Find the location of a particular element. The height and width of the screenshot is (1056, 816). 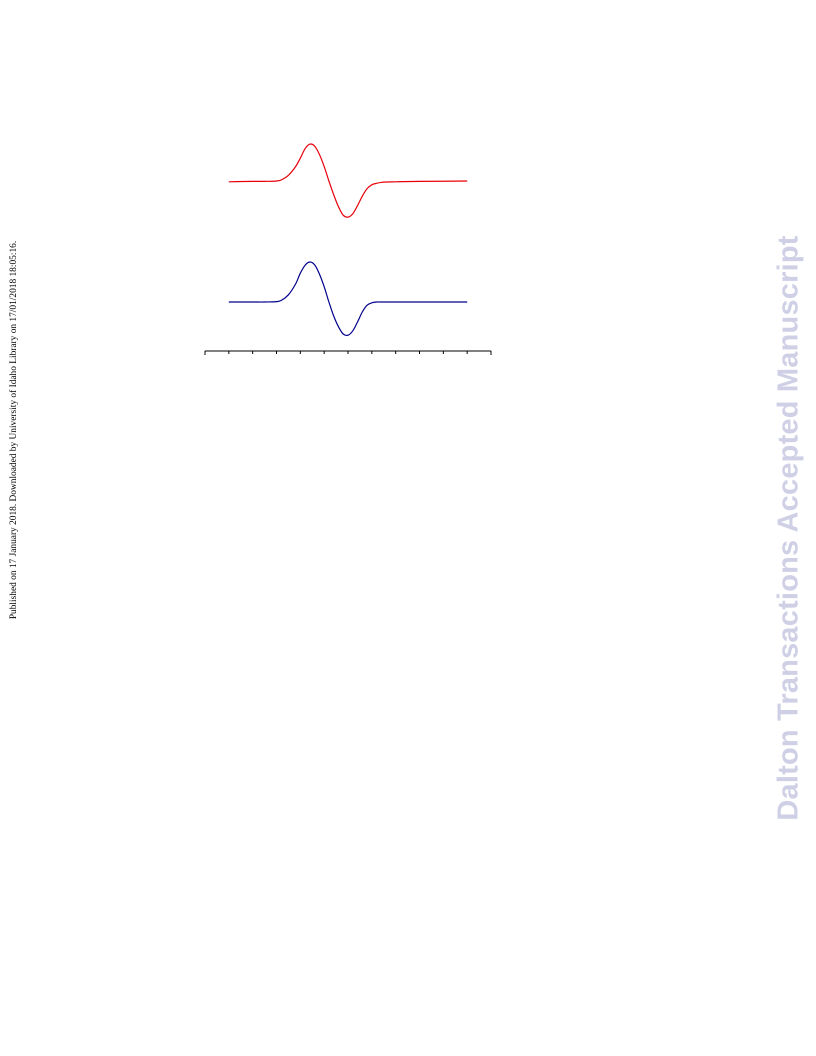

x-axis is located at coordinates (348, 352).